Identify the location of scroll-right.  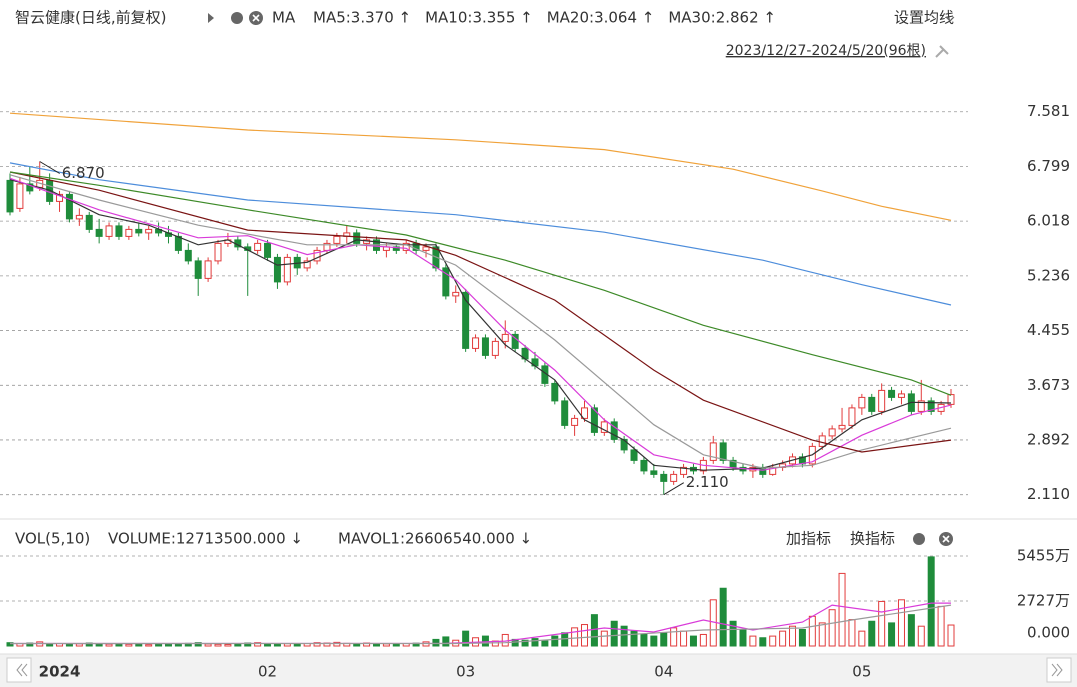
(1059, 670).